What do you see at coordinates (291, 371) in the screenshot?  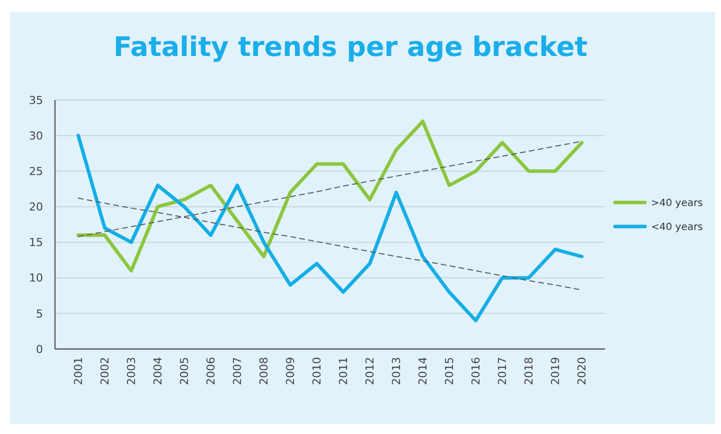 I see `x-tick-label: 2009` at bounding box center [291, 371].